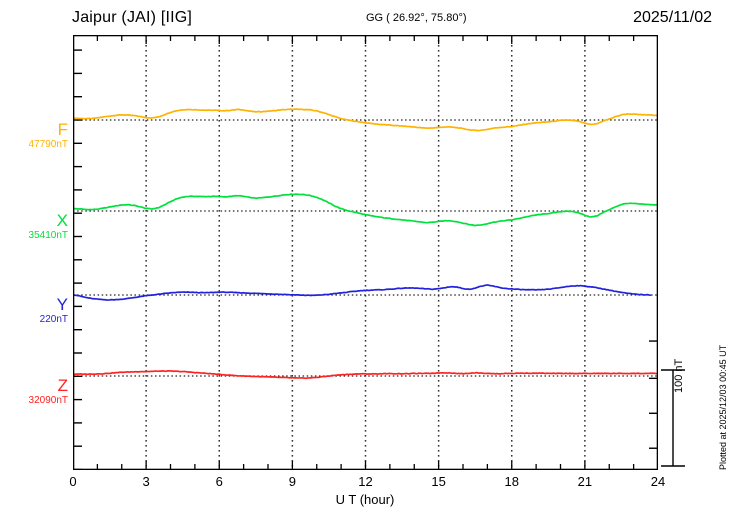 Image resolution: width=730 pixels, height=520 pixels. Describe the element at coordinates (585, 481) in the screenshot. I see `x-tick-21: 21` at that location.